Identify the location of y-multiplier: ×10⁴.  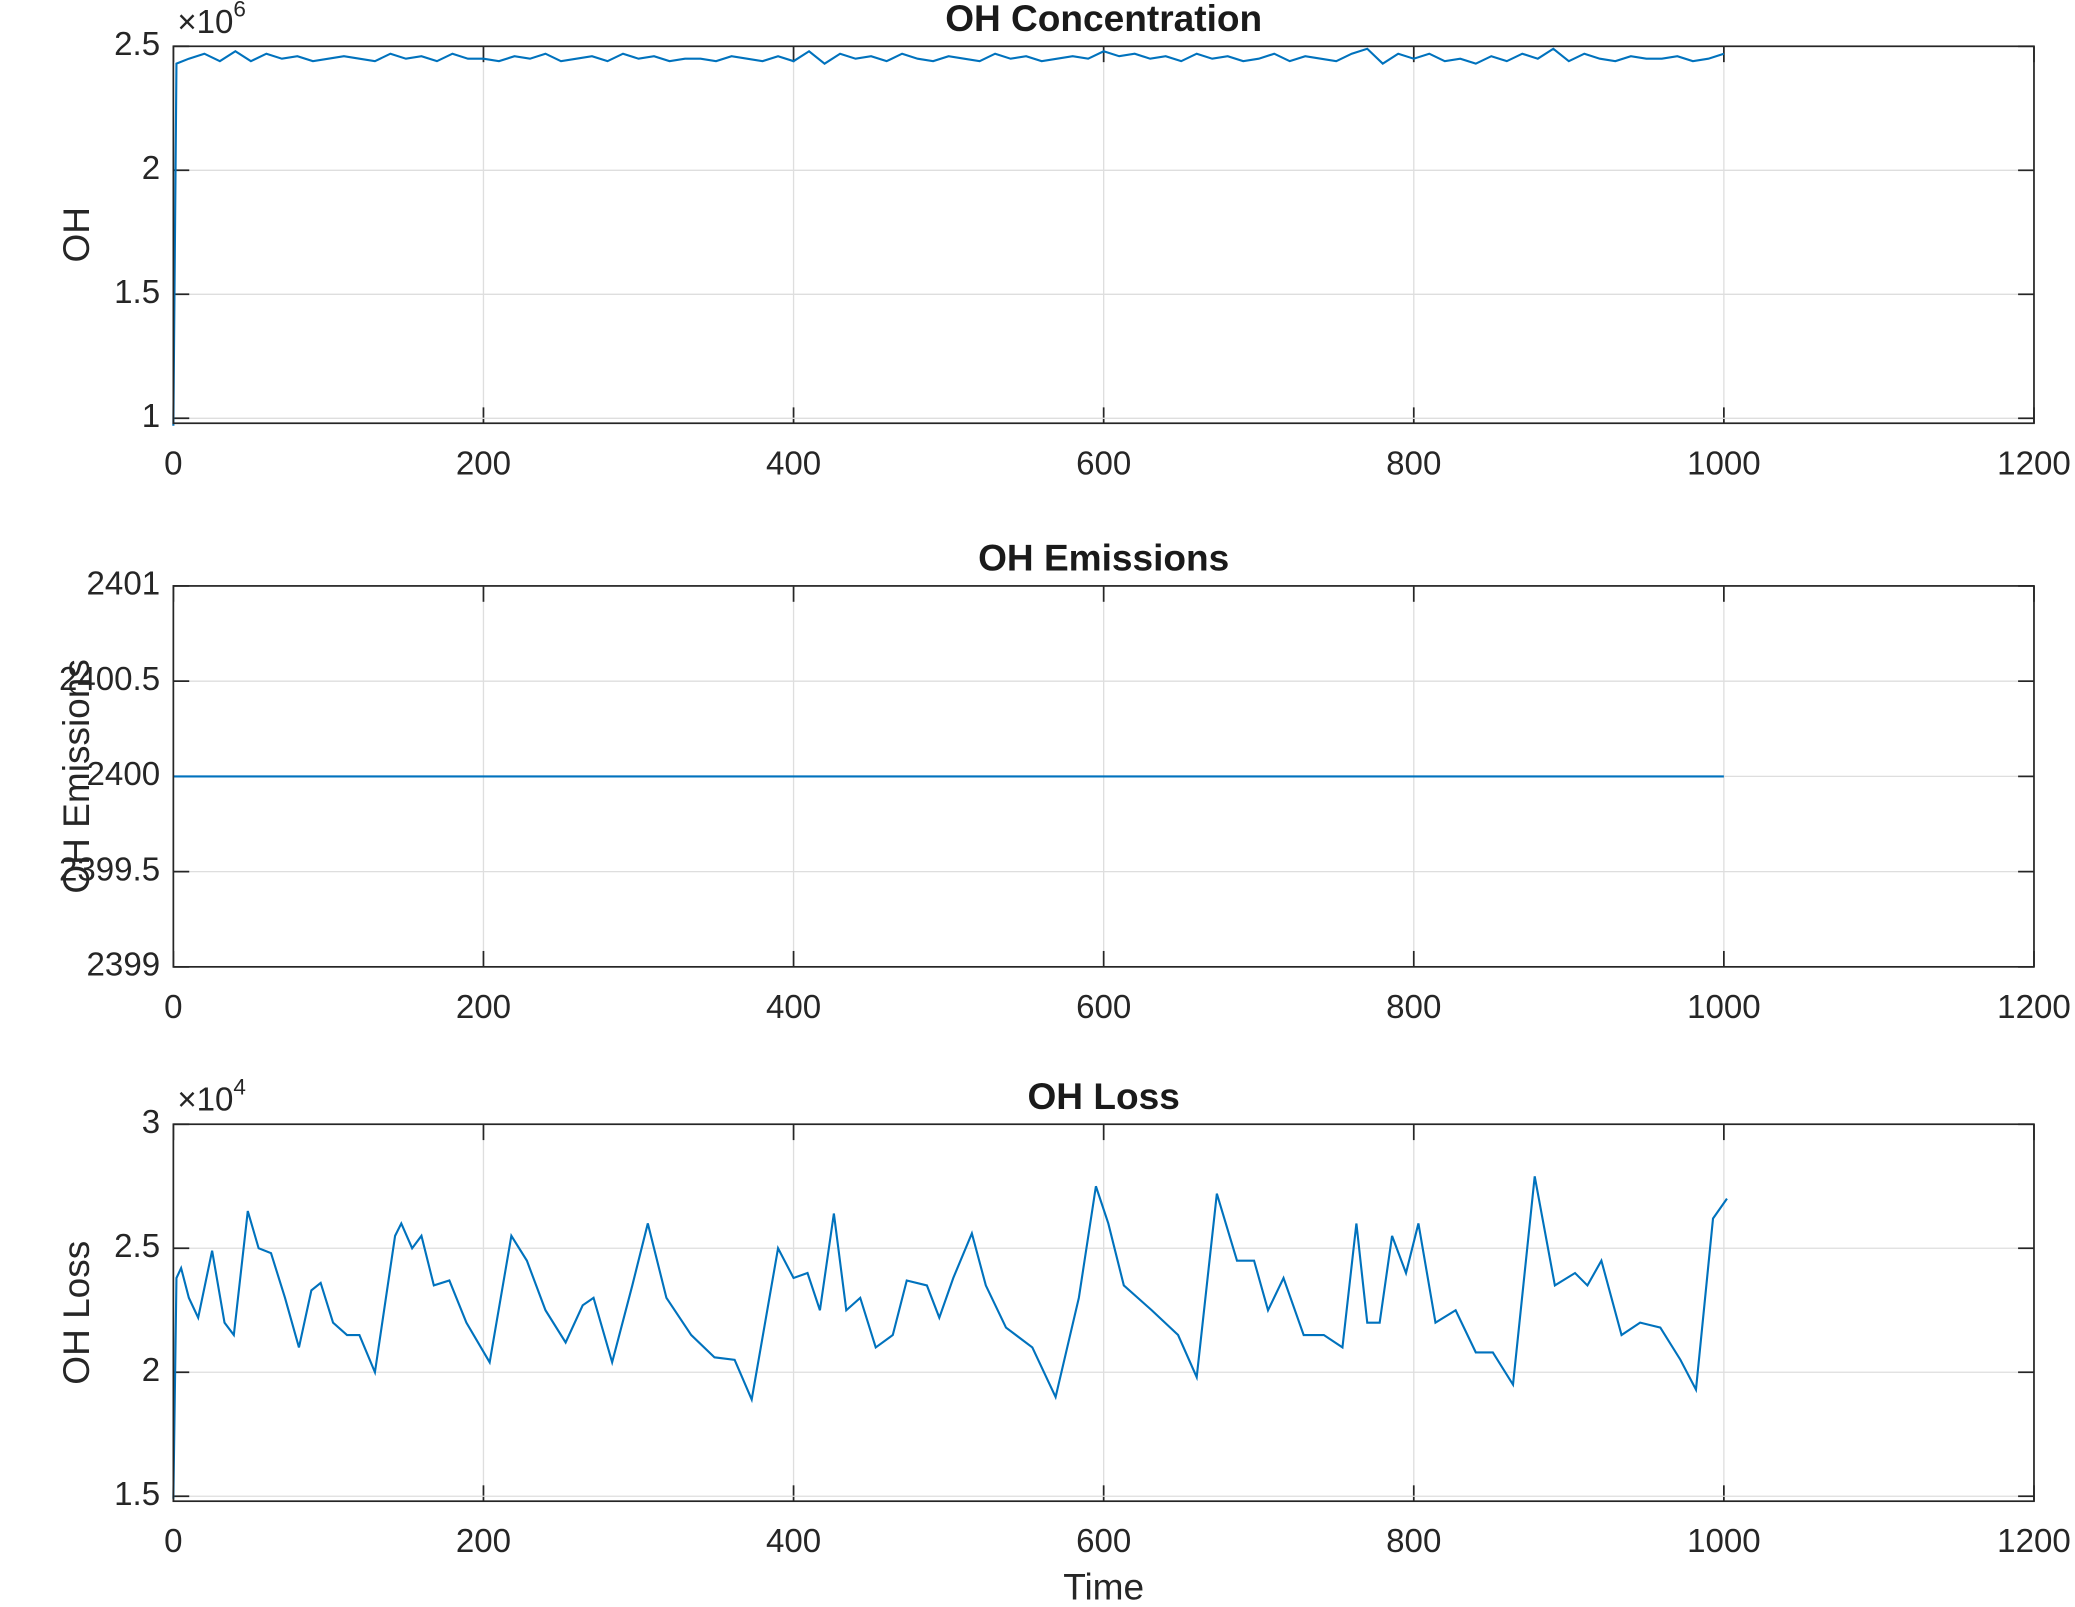
(211, 1096).